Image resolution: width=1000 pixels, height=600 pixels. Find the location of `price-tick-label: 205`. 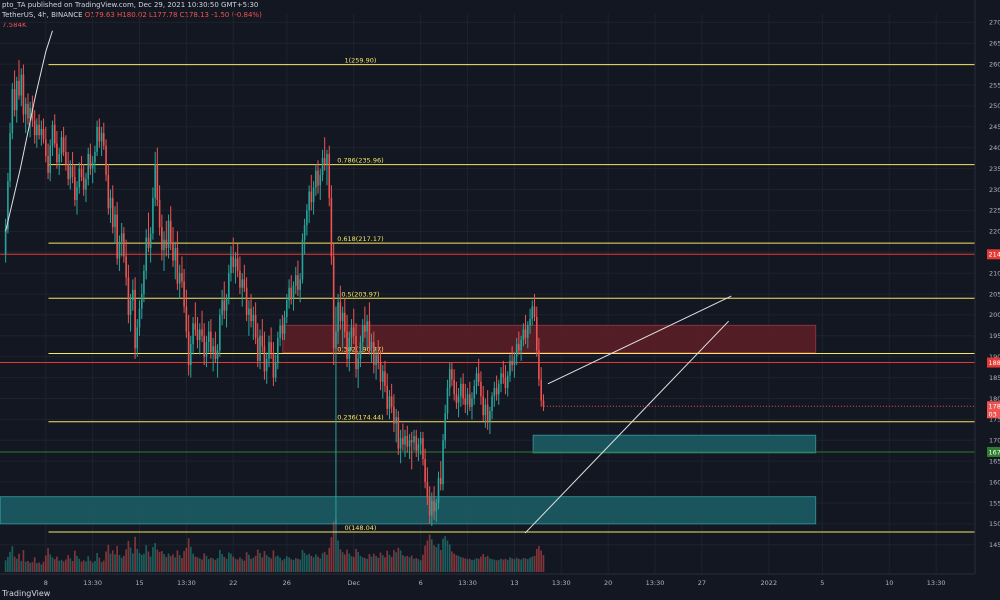

price-tick-label: 205 is located at coordinates (994, 294).